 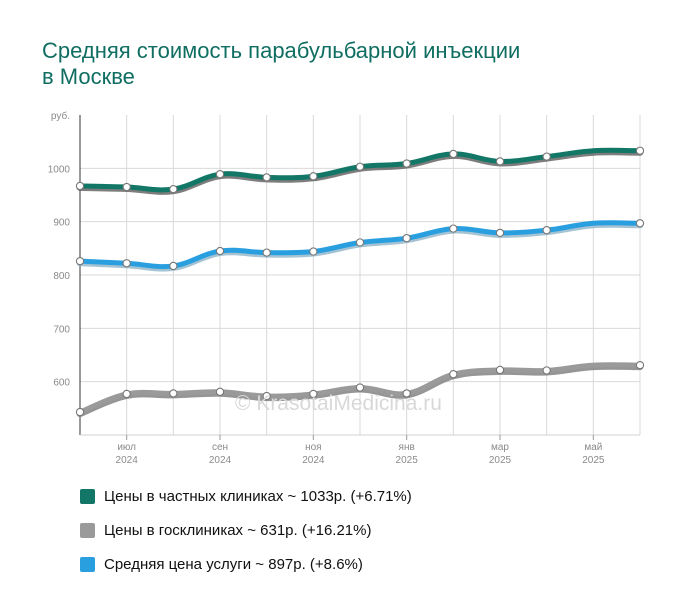 I want to click on x-tick-label: мар, so click(x=500, y=447).